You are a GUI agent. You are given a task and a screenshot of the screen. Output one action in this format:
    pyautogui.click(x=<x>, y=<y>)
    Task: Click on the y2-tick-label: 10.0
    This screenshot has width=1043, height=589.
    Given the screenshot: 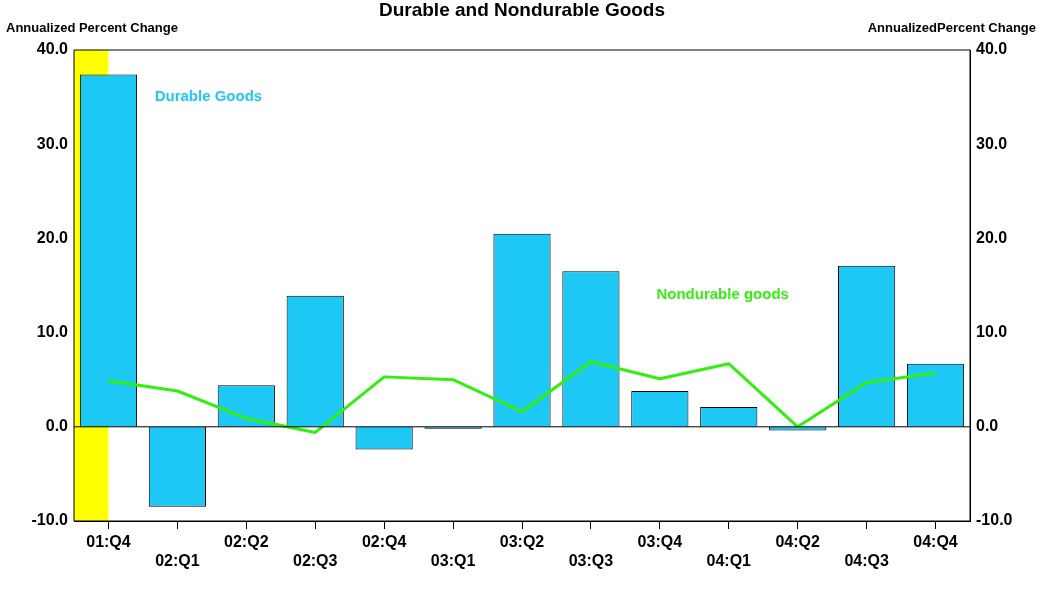 What is the action you would take?
    pyautogui.click(x=992, y=332)
    